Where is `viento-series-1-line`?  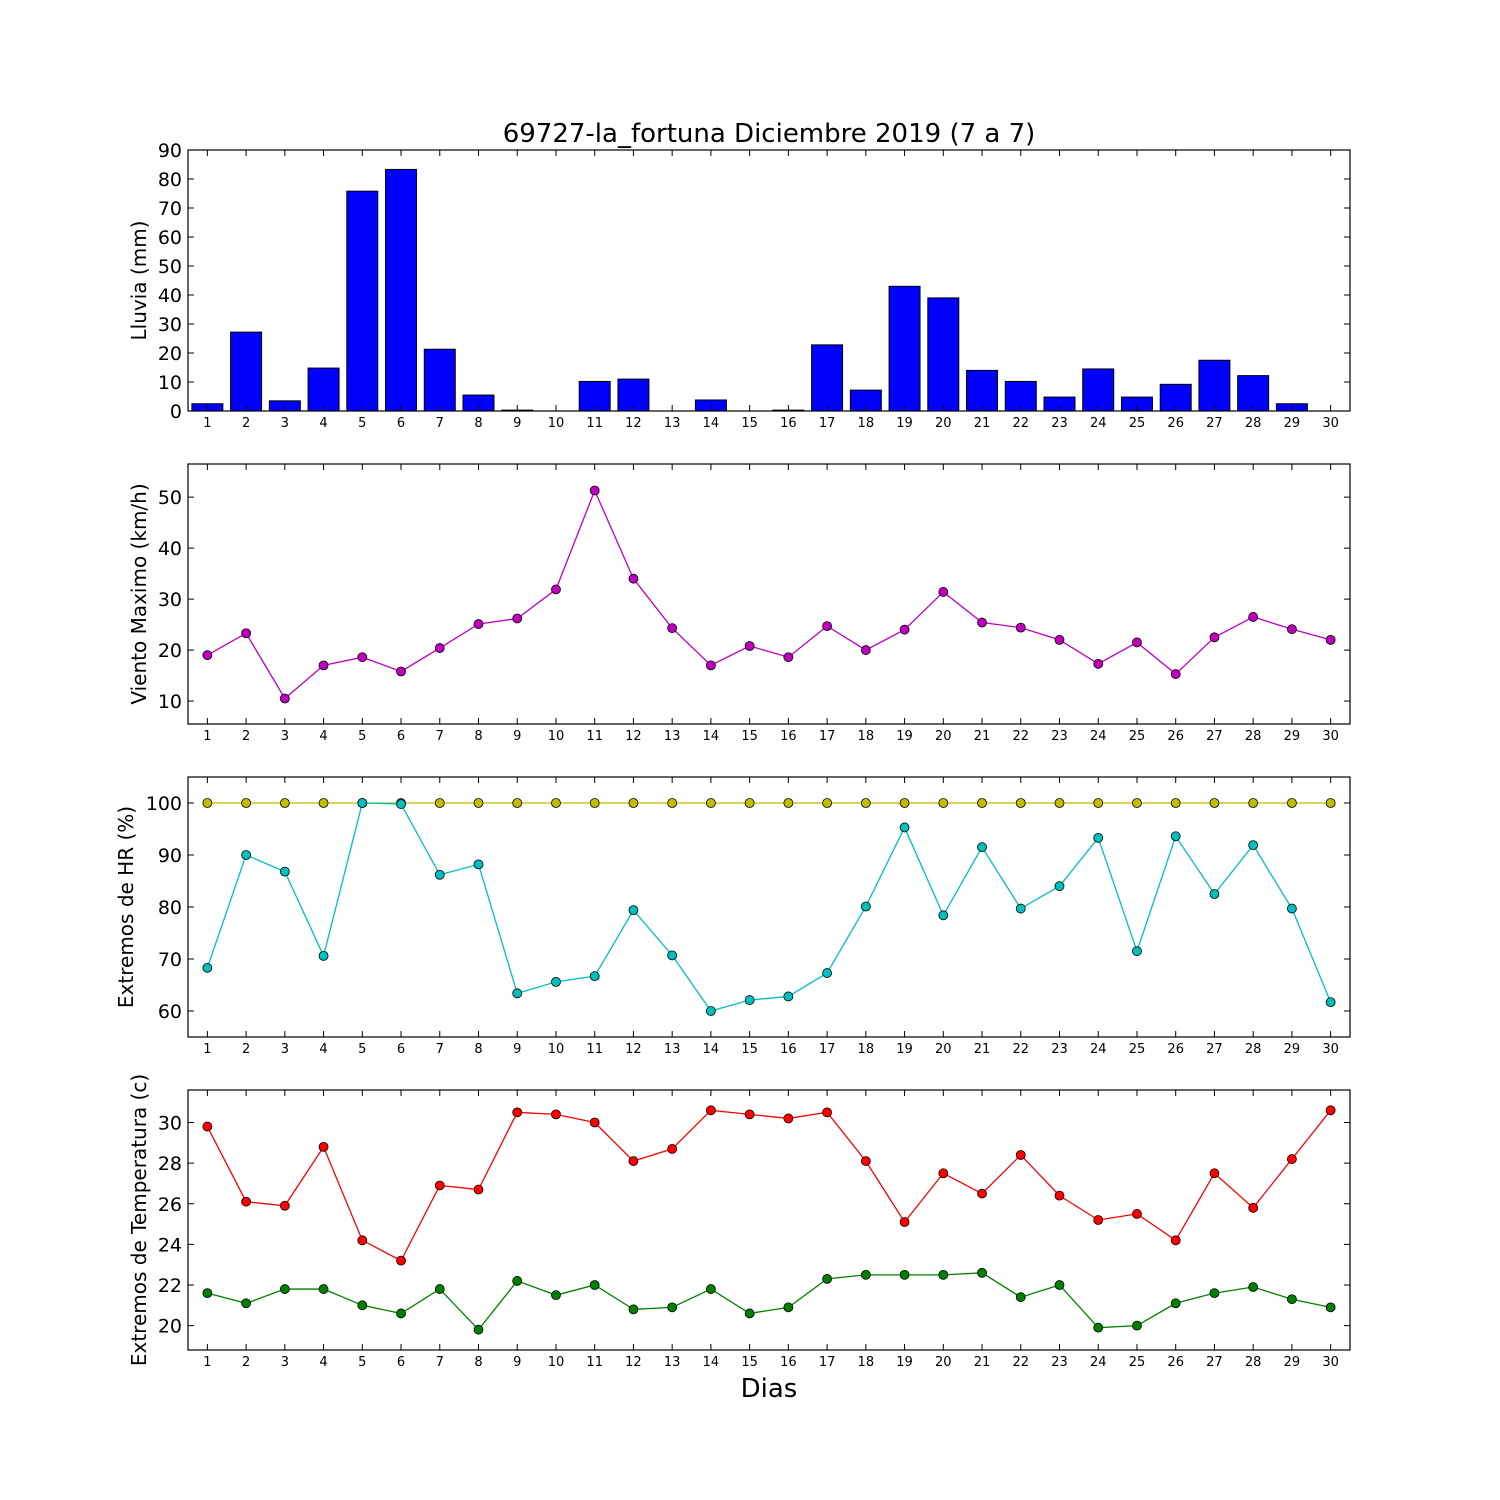
viento-series-1-line is located at coordinates (769, 594).